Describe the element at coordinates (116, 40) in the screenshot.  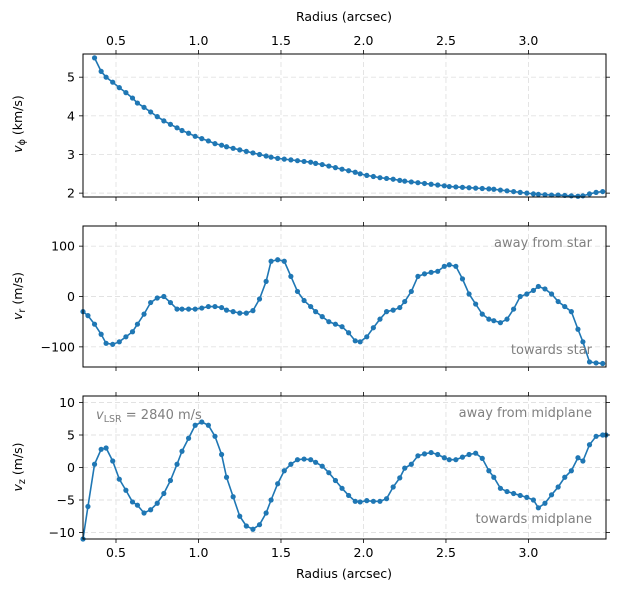
I see `x-tick-label: 0.5` at that location.